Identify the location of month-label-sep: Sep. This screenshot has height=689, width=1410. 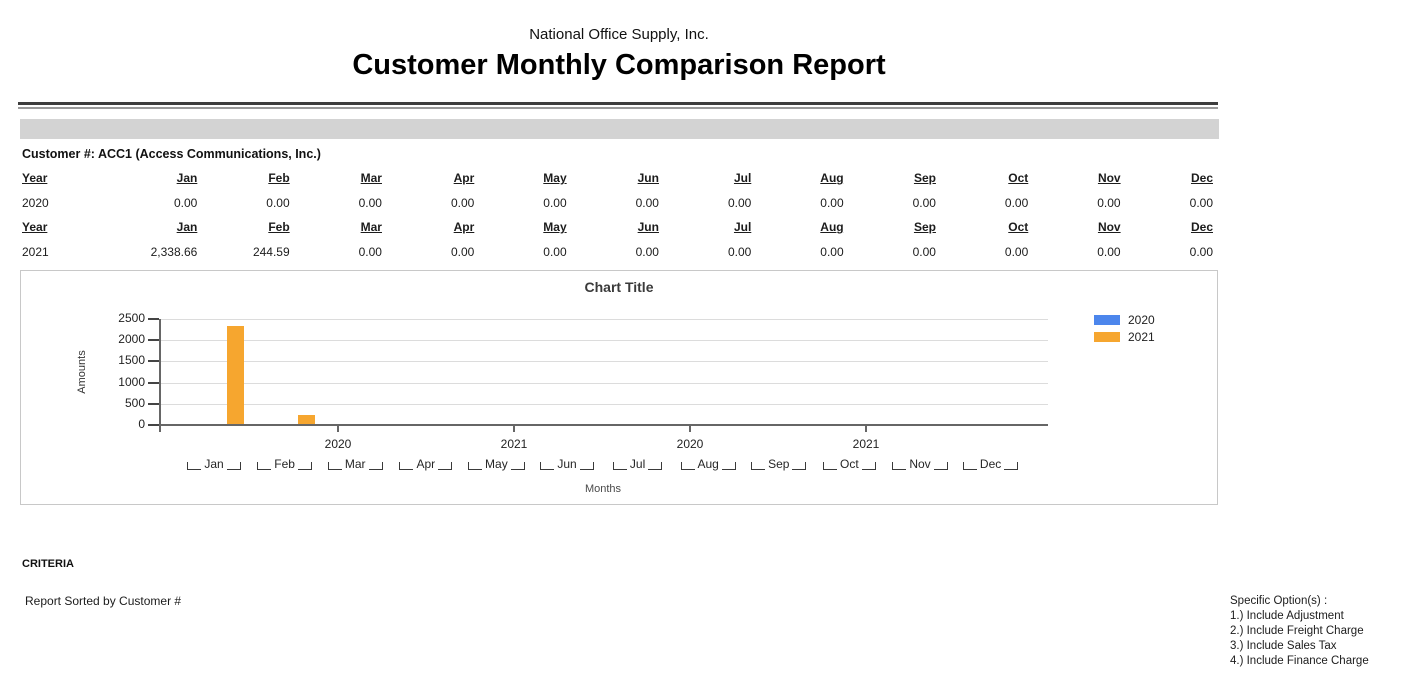
(779, 464).